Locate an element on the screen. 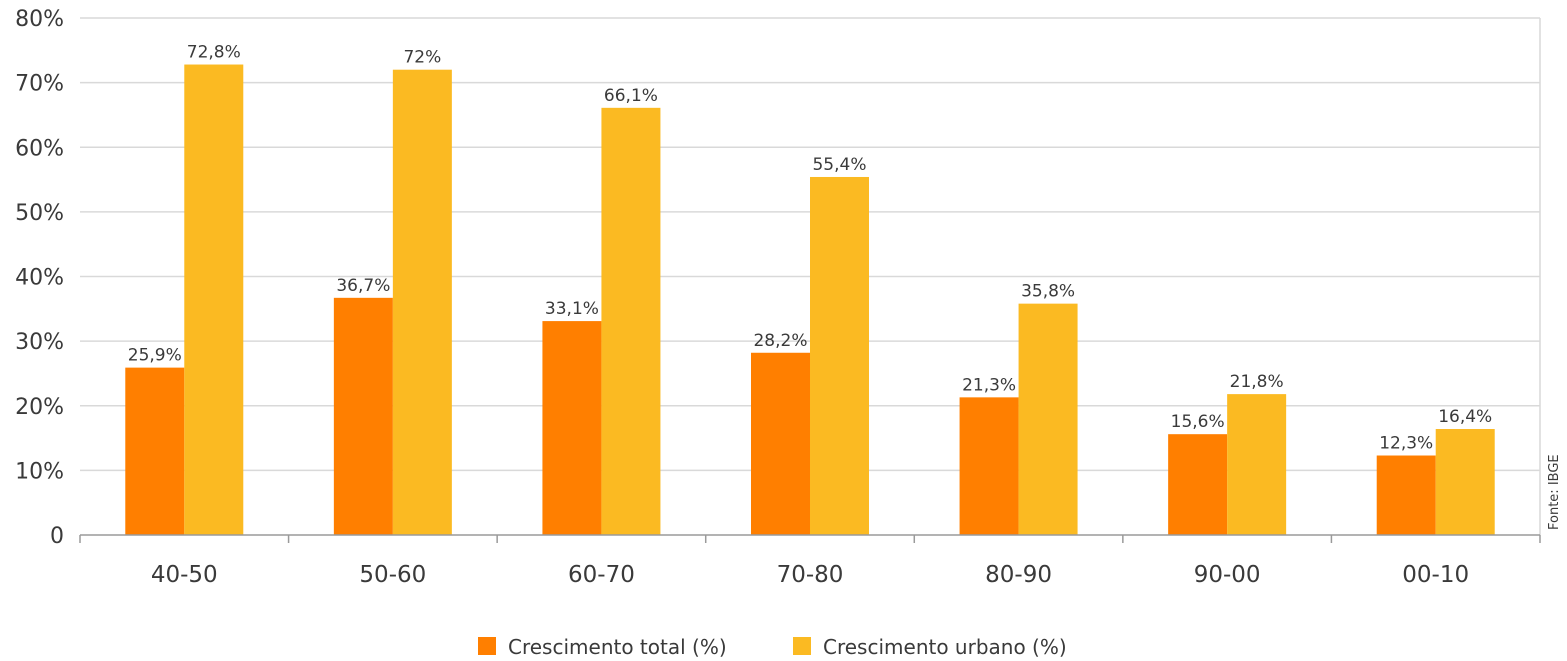  y-axis-ticks: 0 10% 20% 30% 40% 50% 60% 70% 80% is located at coordinates (39, 278).